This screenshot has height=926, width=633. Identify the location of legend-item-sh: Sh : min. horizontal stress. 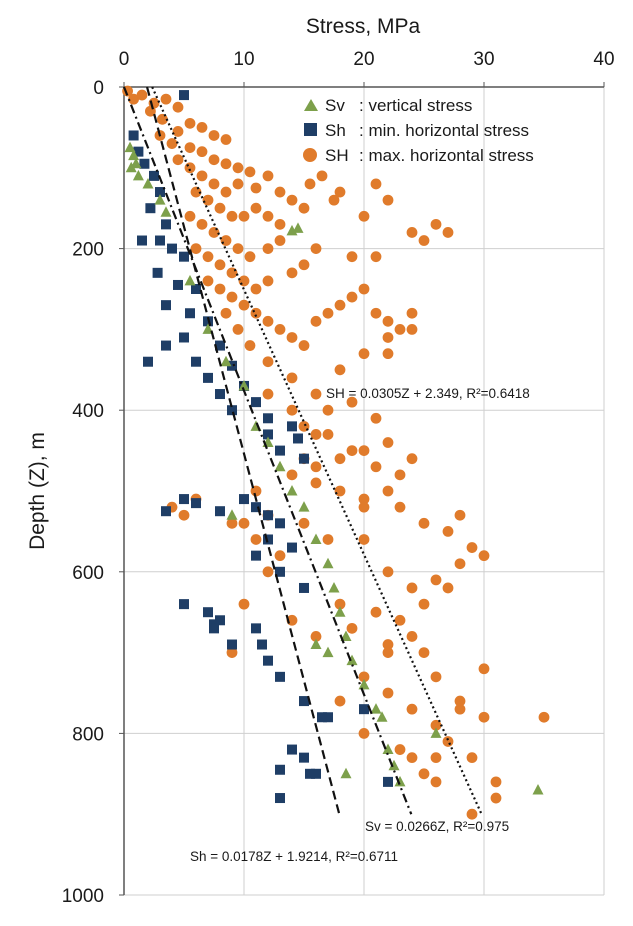
(416, 130).